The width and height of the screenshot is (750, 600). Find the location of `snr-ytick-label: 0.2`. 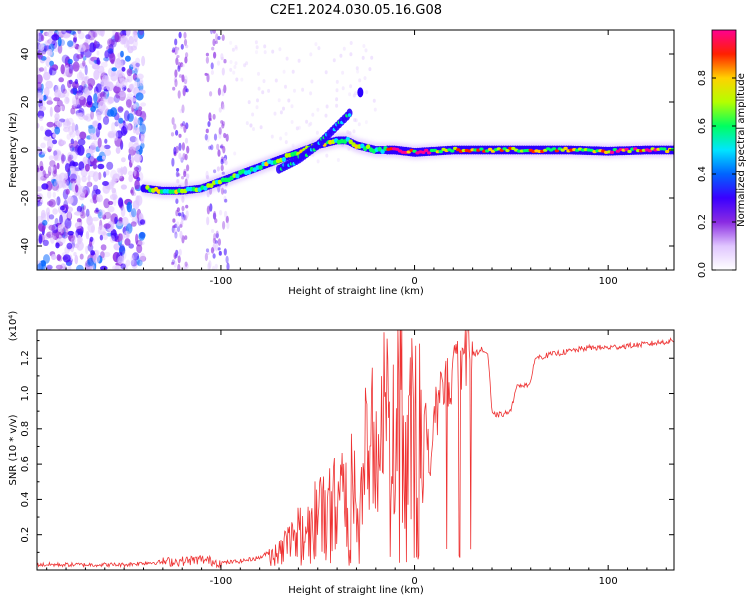

snr-ytick-label: 0.2 is located at coordinates (25, 535).